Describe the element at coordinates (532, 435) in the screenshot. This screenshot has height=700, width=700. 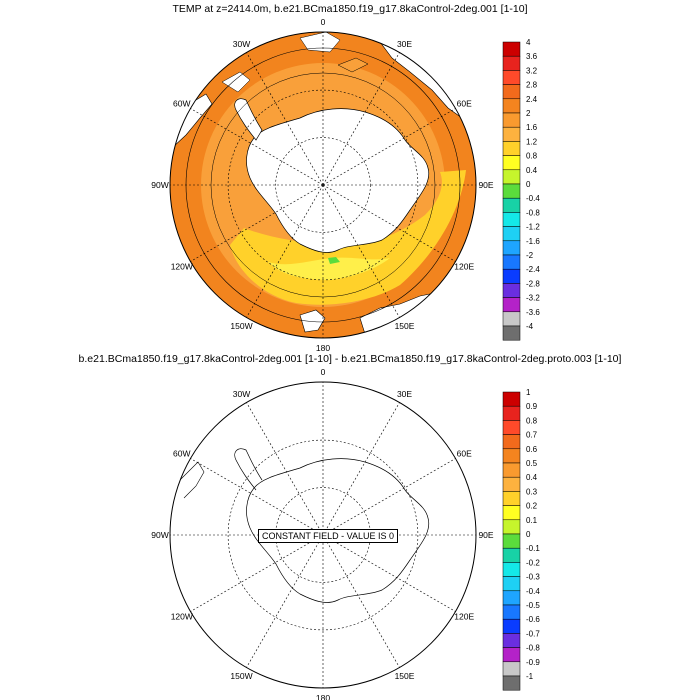
I see `colorbar-label: 0.7` at that location.